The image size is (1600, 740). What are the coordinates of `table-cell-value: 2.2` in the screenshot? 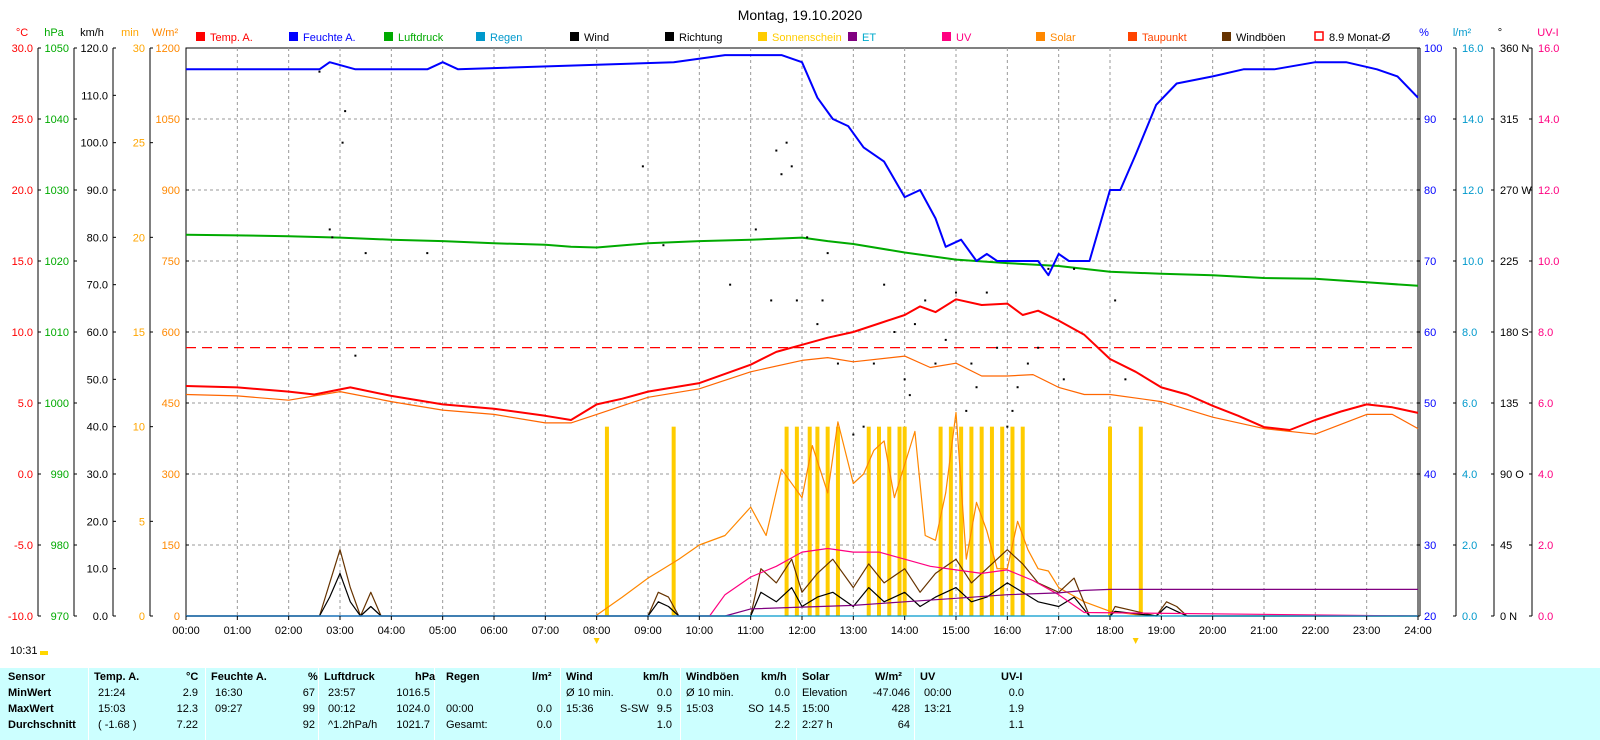 It's located at (782, 725).